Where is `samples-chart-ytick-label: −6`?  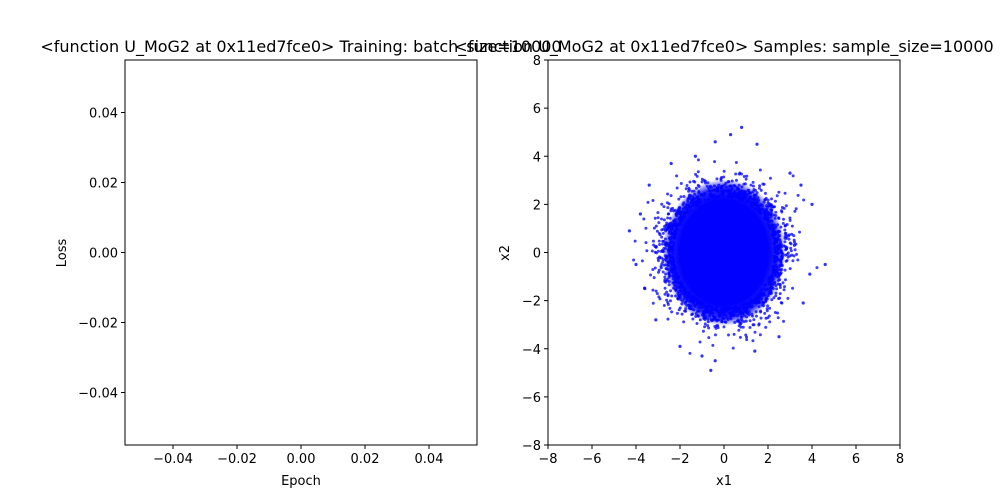 samples-chart-ytick-label: −6 is located at coordinates (531, 398).